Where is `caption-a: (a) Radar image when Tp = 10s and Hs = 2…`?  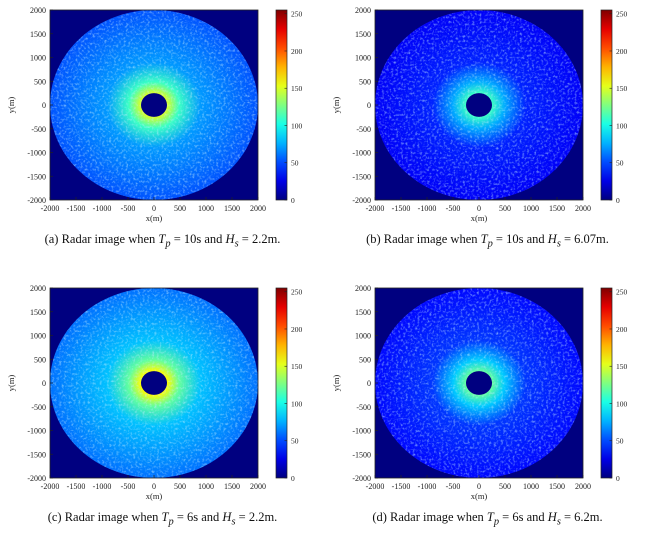
caption-a: (a) Radar image when Tp = 10s and Hs = 2… is located at coordinates (162, 241).